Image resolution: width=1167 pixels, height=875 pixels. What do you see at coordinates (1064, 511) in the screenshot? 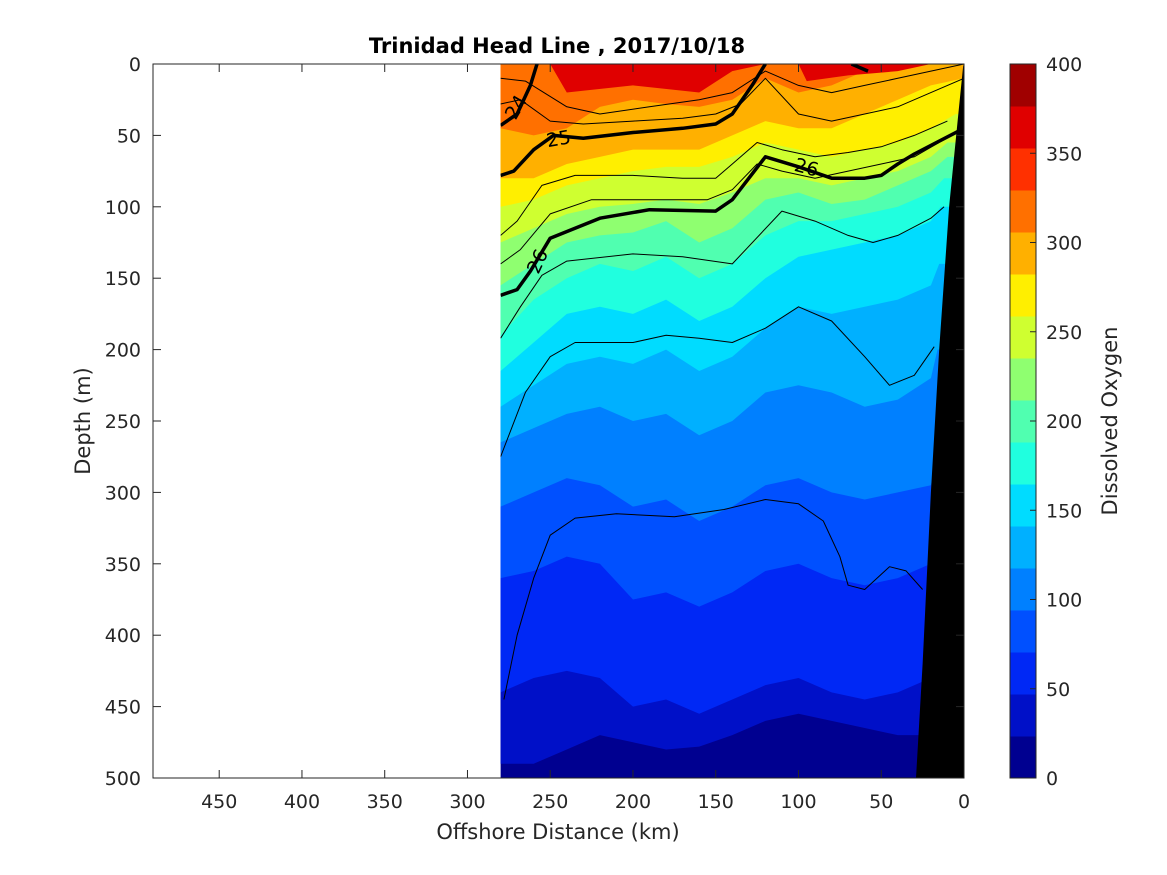
I see `colorbar-tick-label-150: 150` at bounding box center [1064, 511].